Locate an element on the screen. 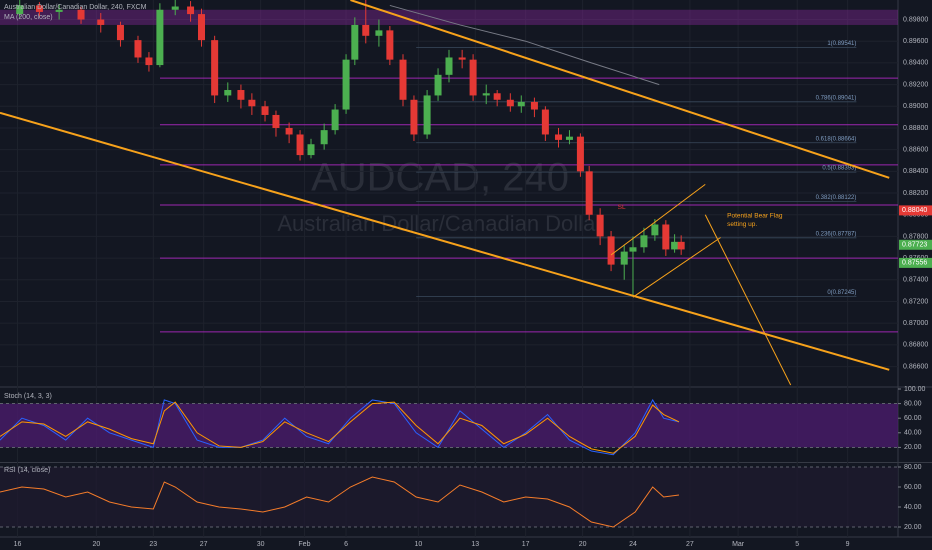 This screenshot has height=550, width=932. y-tick-label: 40.00 is located at coordinates (913, 433).